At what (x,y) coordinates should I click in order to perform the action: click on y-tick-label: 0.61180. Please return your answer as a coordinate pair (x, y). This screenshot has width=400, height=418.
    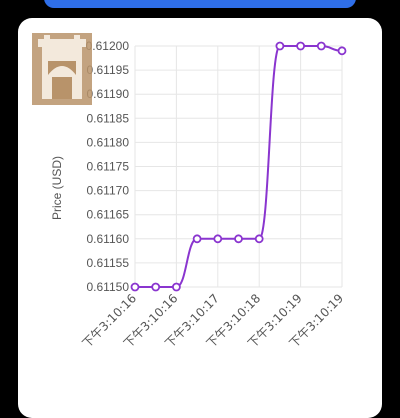
    Looking at the image, I should click on (108, 142).